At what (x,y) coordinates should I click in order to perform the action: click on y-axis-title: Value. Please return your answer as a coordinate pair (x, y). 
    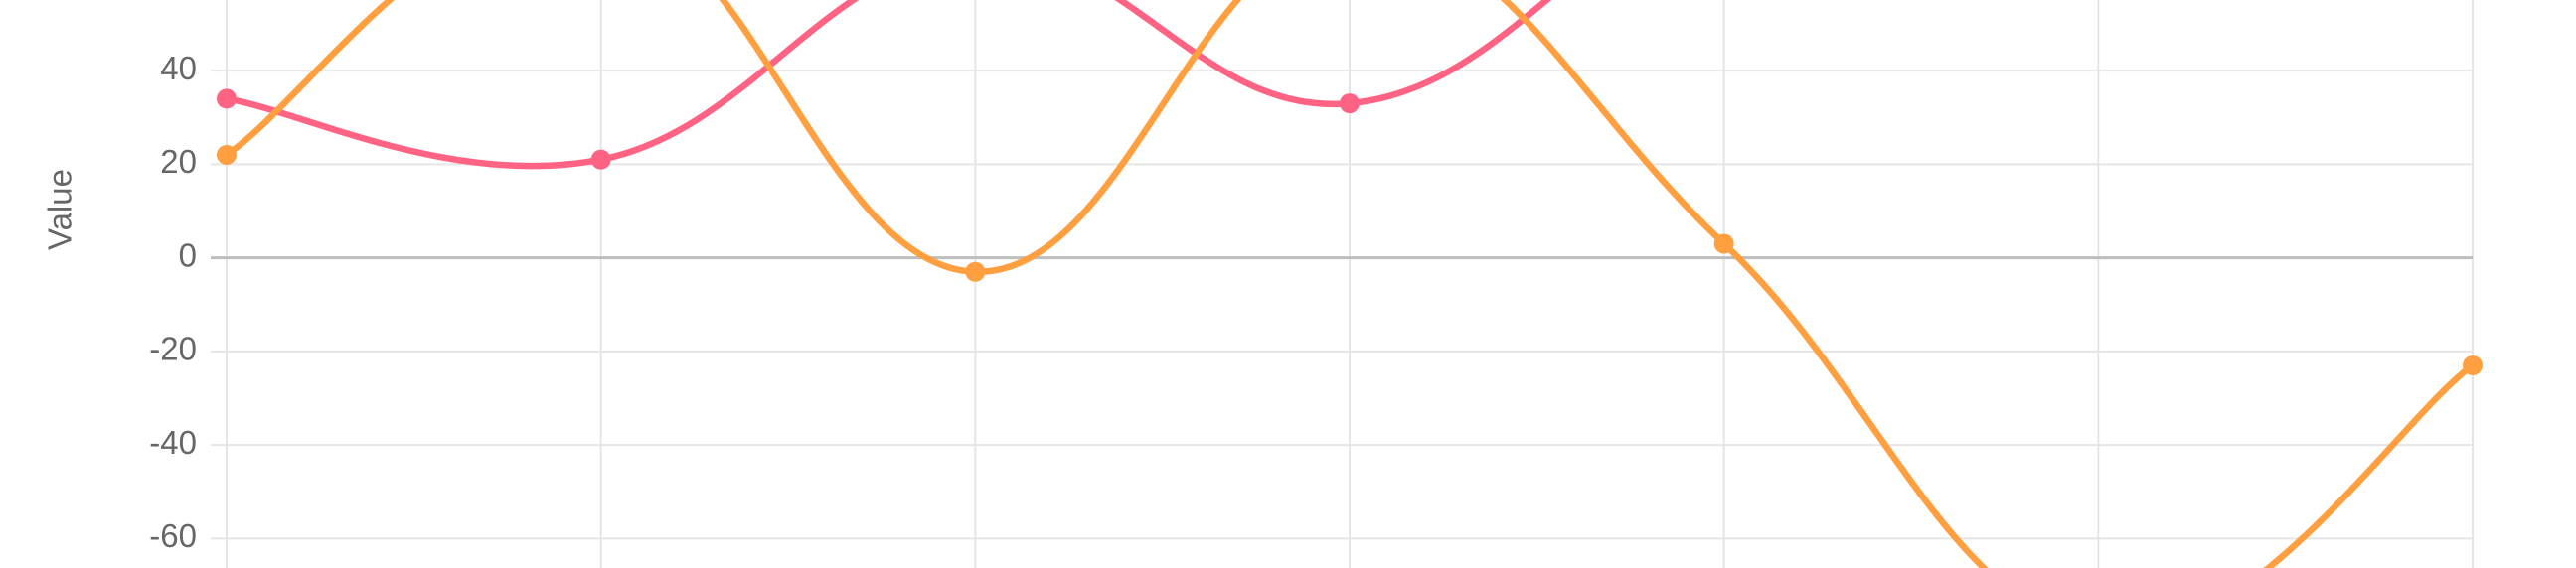
    Looking at the image, I should click on (60, 209).